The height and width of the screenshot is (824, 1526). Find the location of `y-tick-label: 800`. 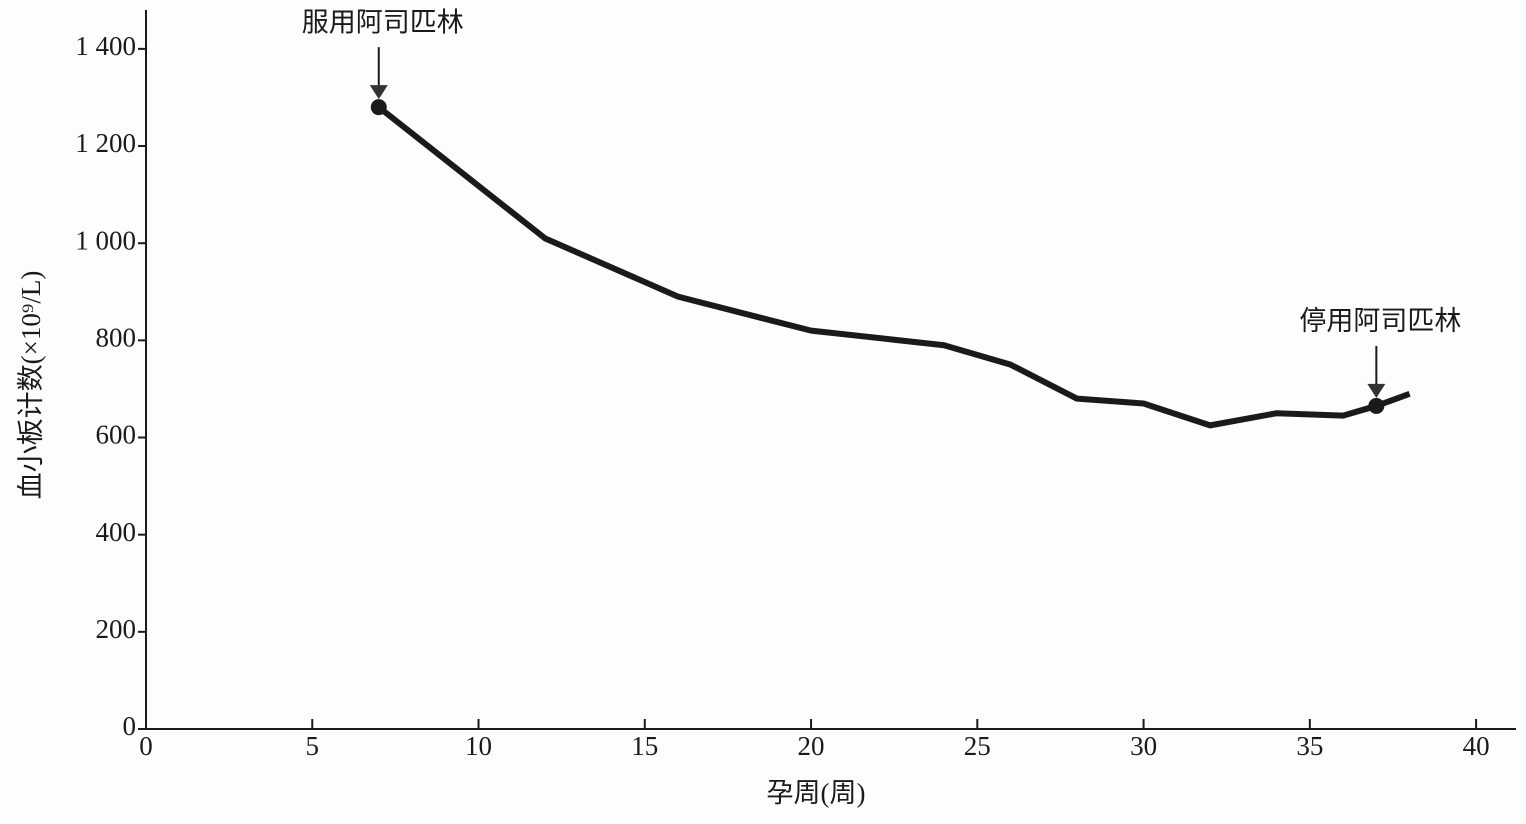

y-tick-label: 800 is located at coordinates (116, 338).